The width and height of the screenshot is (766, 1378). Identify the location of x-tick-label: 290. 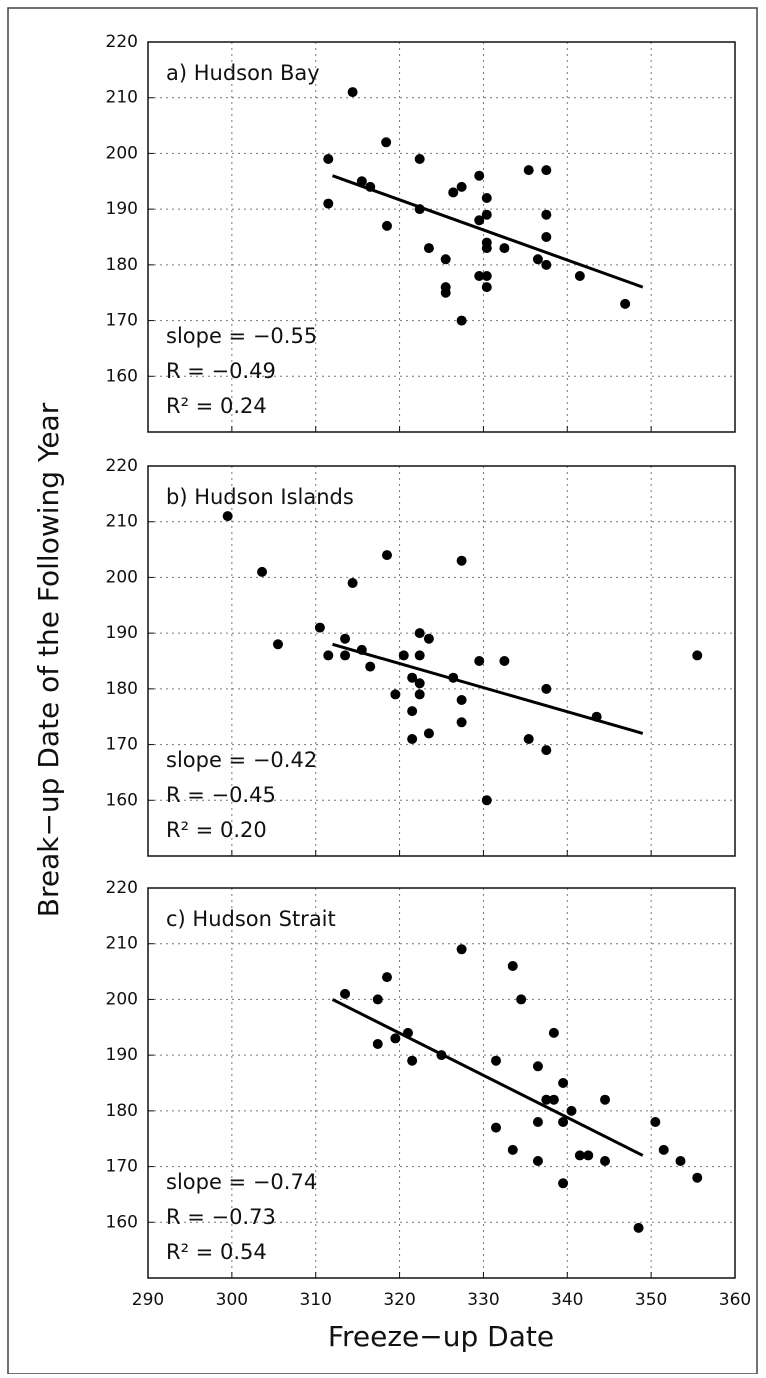
(148, 1300).